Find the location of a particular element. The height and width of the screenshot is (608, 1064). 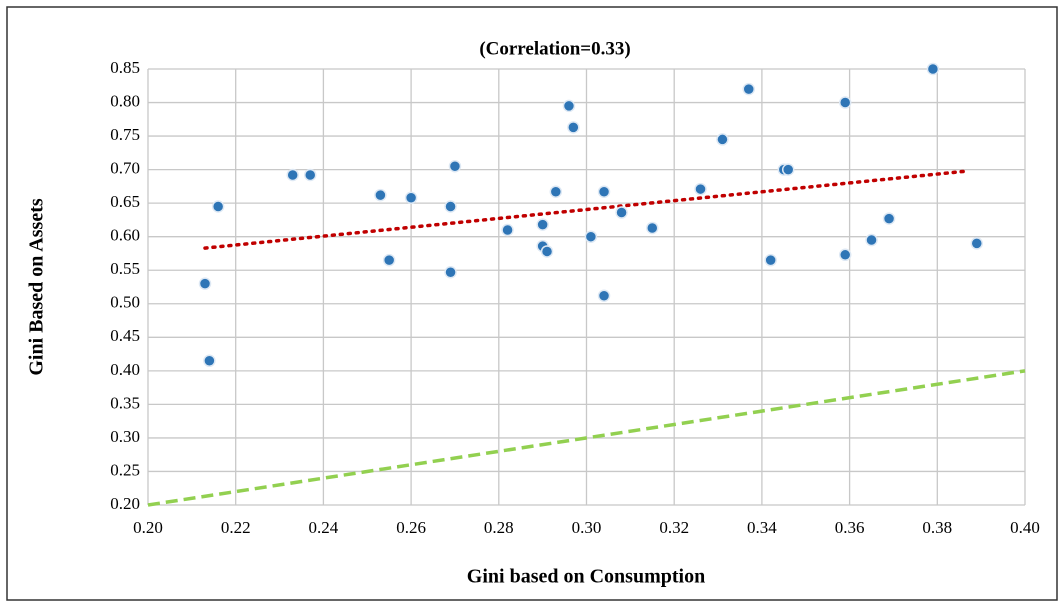

y-tick-label: 0.40 is located at coordinates (125, 369).